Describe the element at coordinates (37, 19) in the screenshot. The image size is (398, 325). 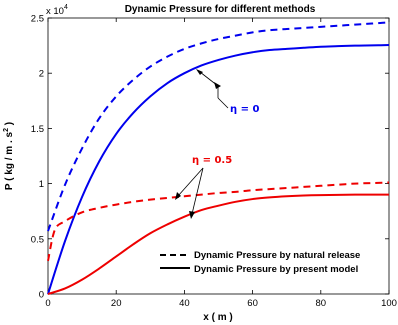
I see `y-tick-label: 2.5` at that location.